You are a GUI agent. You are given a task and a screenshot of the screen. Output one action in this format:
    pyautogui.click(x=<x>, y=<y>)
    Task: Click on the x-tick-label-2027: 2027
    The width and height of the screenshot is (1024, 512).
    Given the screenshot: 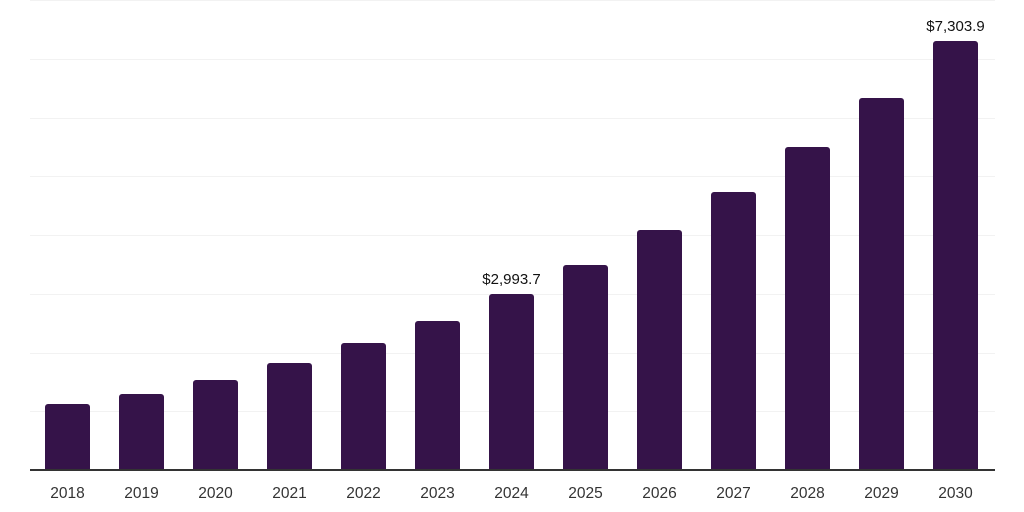 What is the action you would take?
    pyautogui.click(x=733, y=493)
    